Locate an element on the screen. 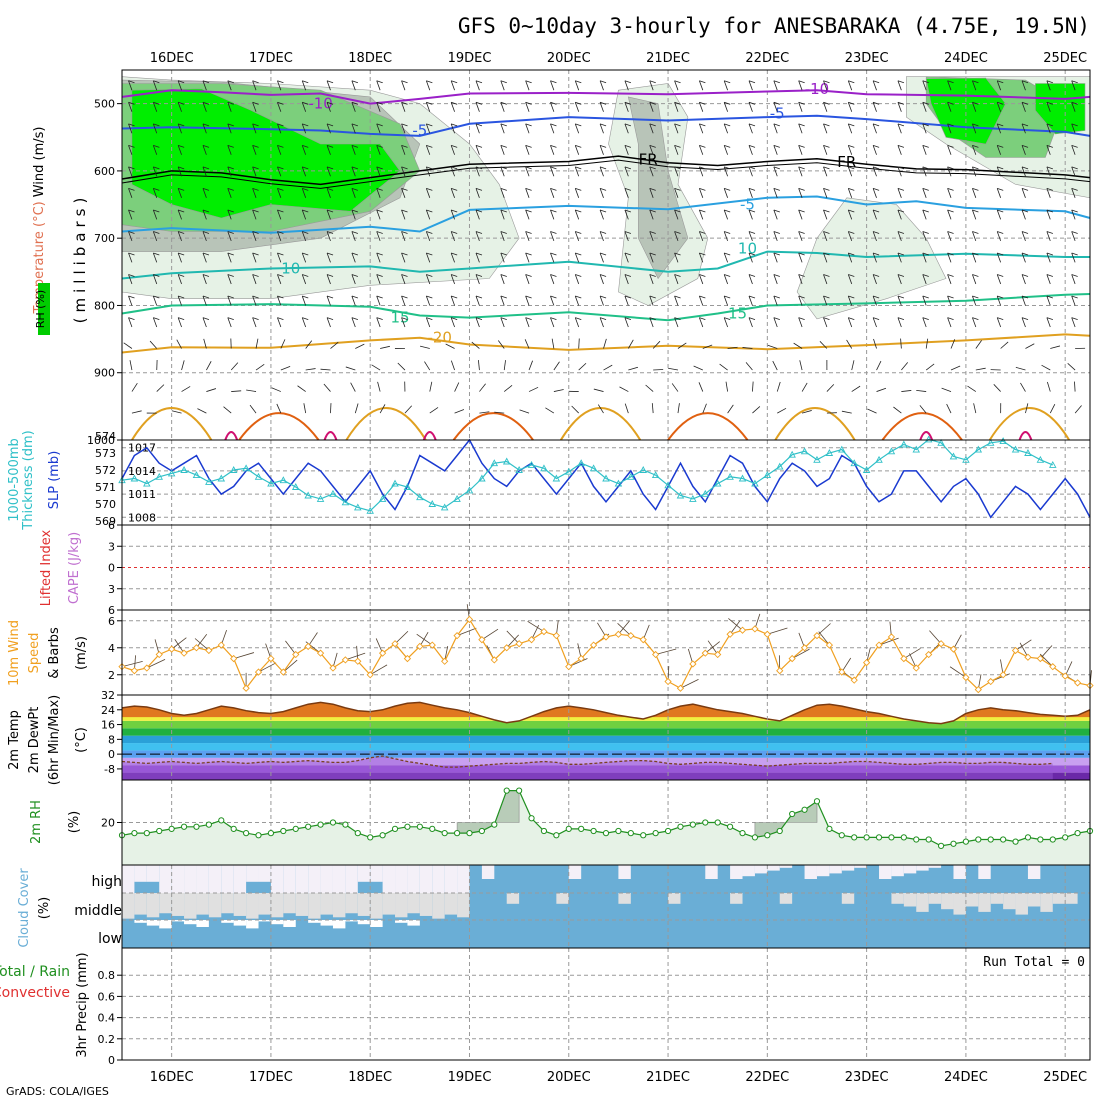 The image size is (1100, 1100). temp-band is located at coordinates (606, 739).